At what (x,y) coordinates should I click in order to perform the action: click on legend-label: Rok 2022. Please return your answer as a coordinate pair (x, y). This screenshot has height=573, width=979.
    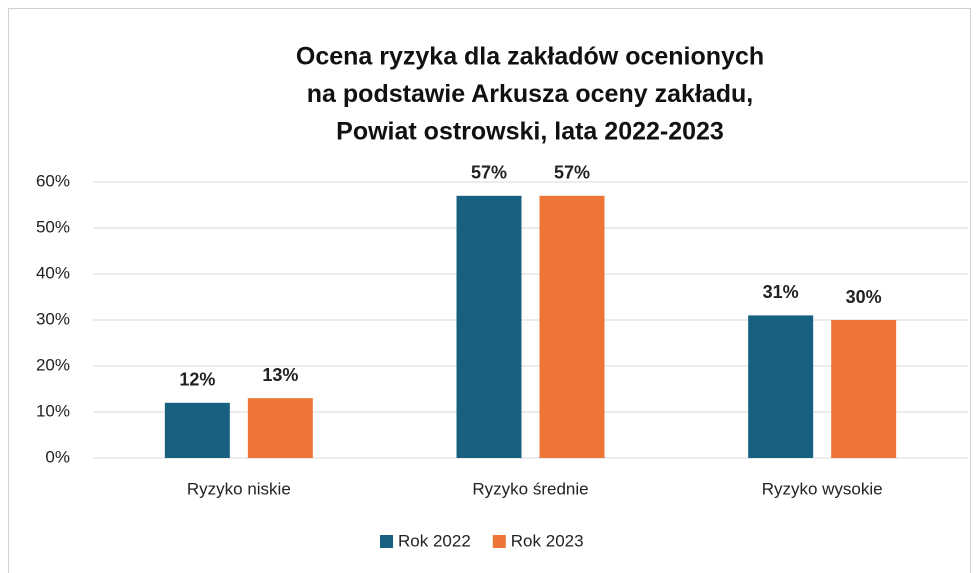
    Looking at the image, I should click on (434, 540).